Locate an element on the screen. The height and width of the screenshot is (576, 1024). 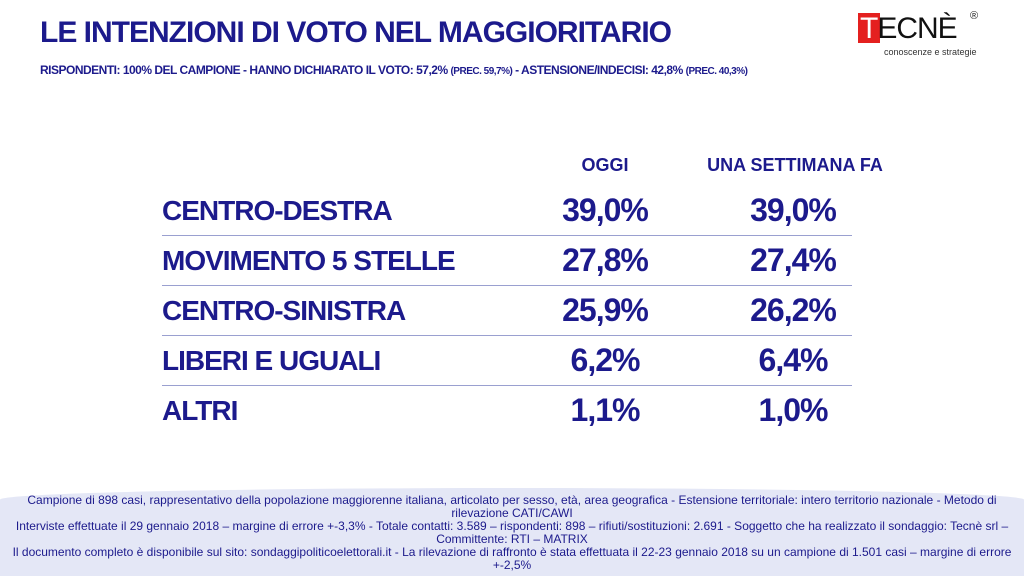
table-row: CENTRO-SINISTRA 25,9% 26,2% is located at coordinates (507, 311).